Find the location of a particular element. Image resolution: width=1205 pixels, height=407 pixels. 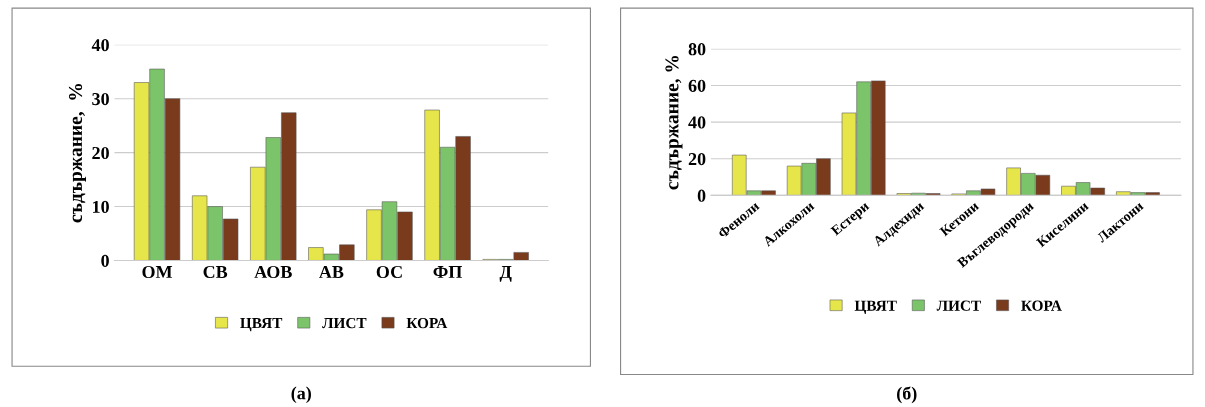

x-tick-label: АВ is located at coordinates (331, 271).